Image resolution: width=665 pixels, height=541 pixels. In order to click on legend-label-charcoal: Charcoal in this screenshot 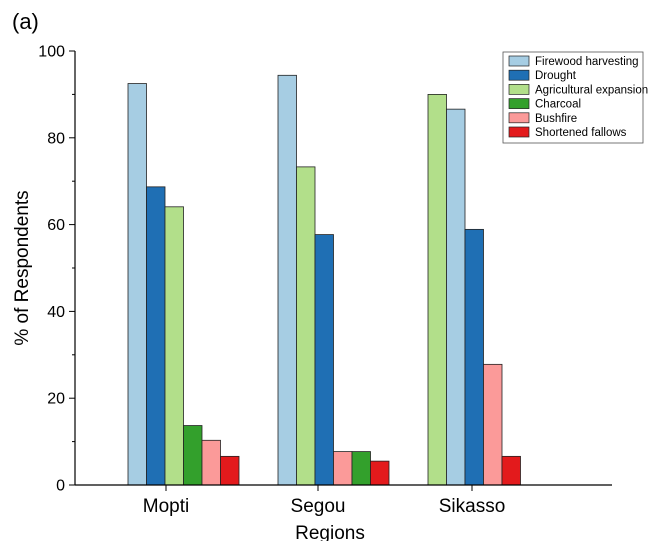, I will do `click(558, 105)`.